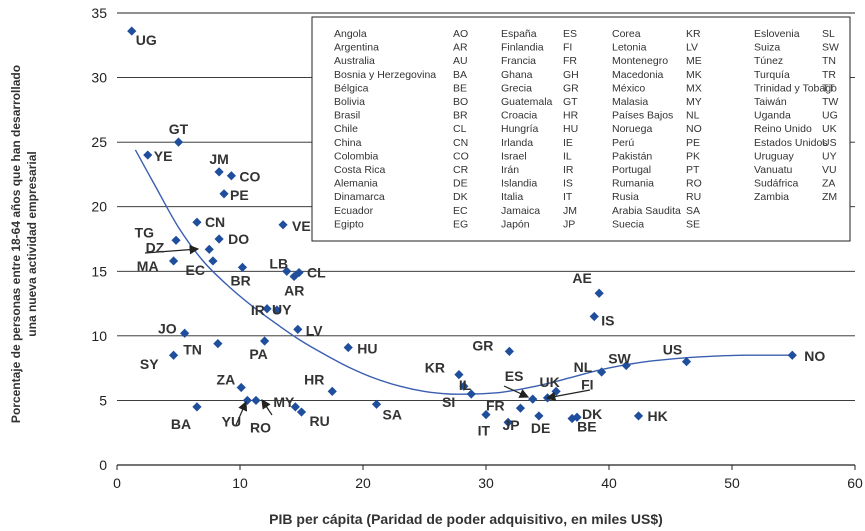 The image size is (865, 531). I want to click on point-jp, so click(520, 408).